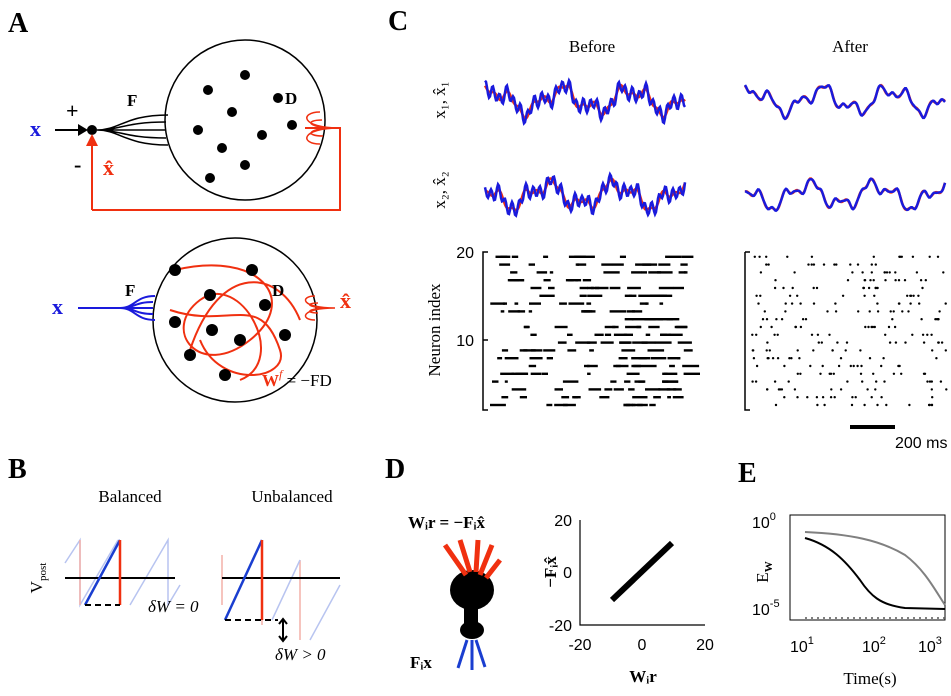  Describe the element at coordinates (579, 645) in the screenshot. I see `x-tick-label: -20` at that location.